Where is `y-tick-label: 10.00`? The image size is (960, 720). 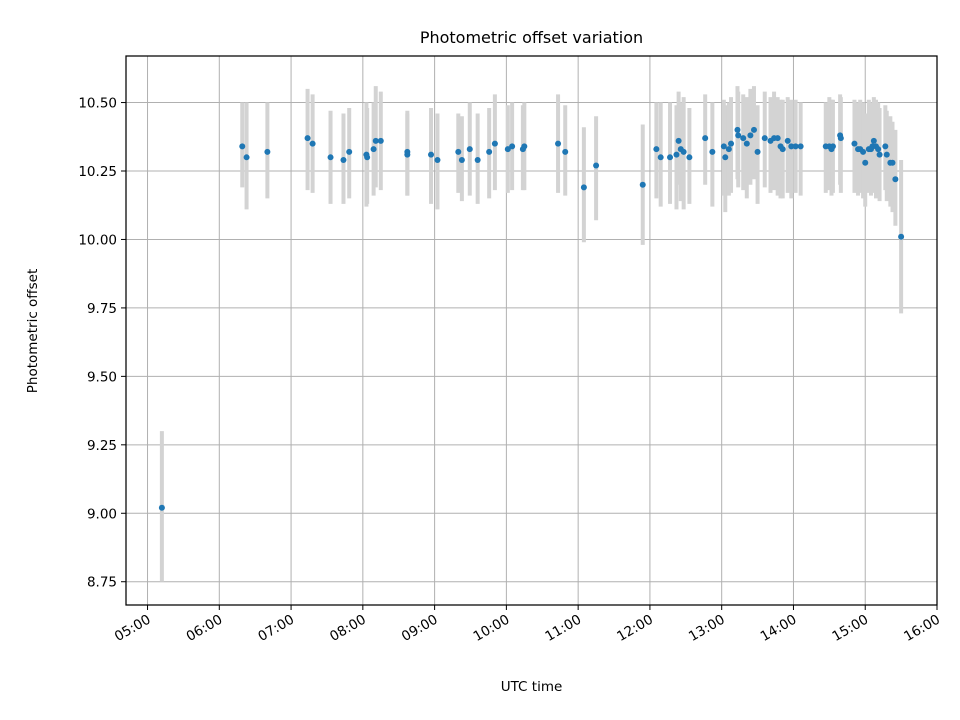 y-tick-label: 10.00 is located at coordinates (97, 240).